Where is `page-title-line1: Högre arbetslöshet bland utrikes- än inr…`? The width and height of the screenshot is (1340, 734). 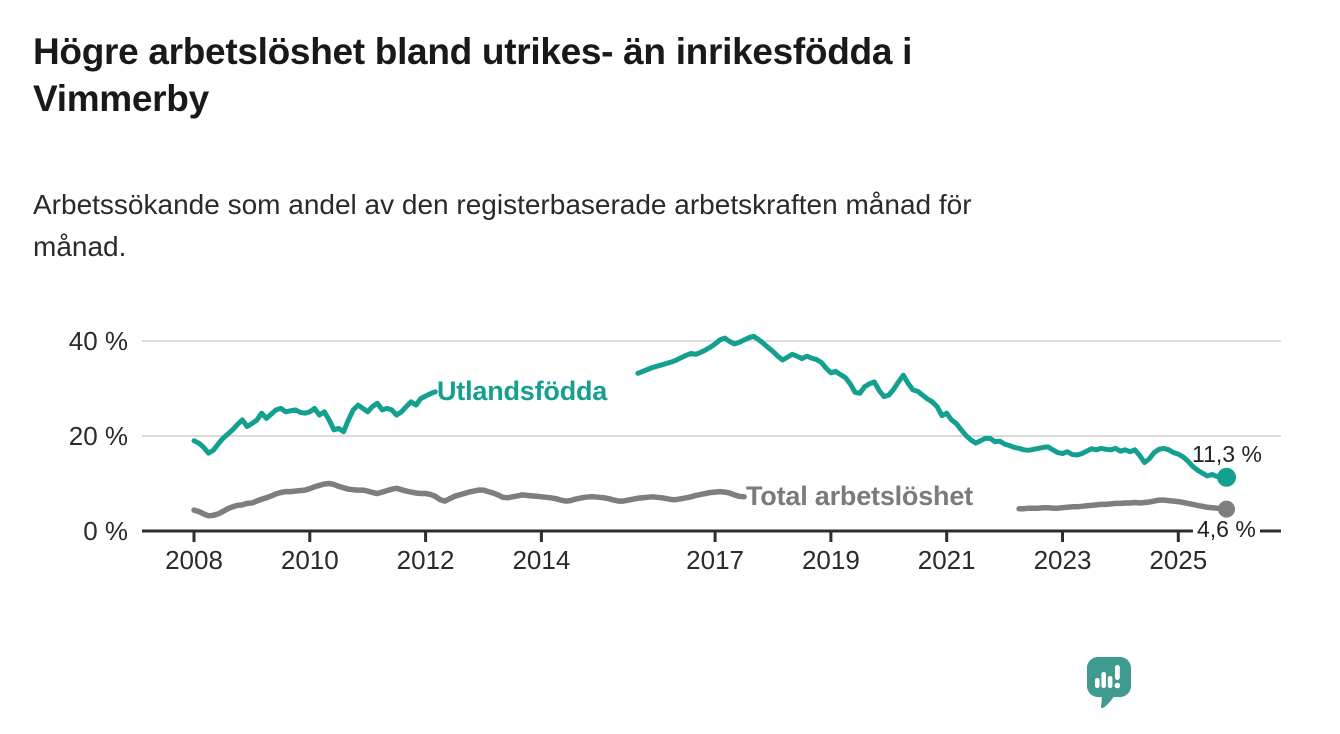 page-title-line1: Högre arbetslöshet bland utrikes- än inr… is located at coordinates (473, 51).